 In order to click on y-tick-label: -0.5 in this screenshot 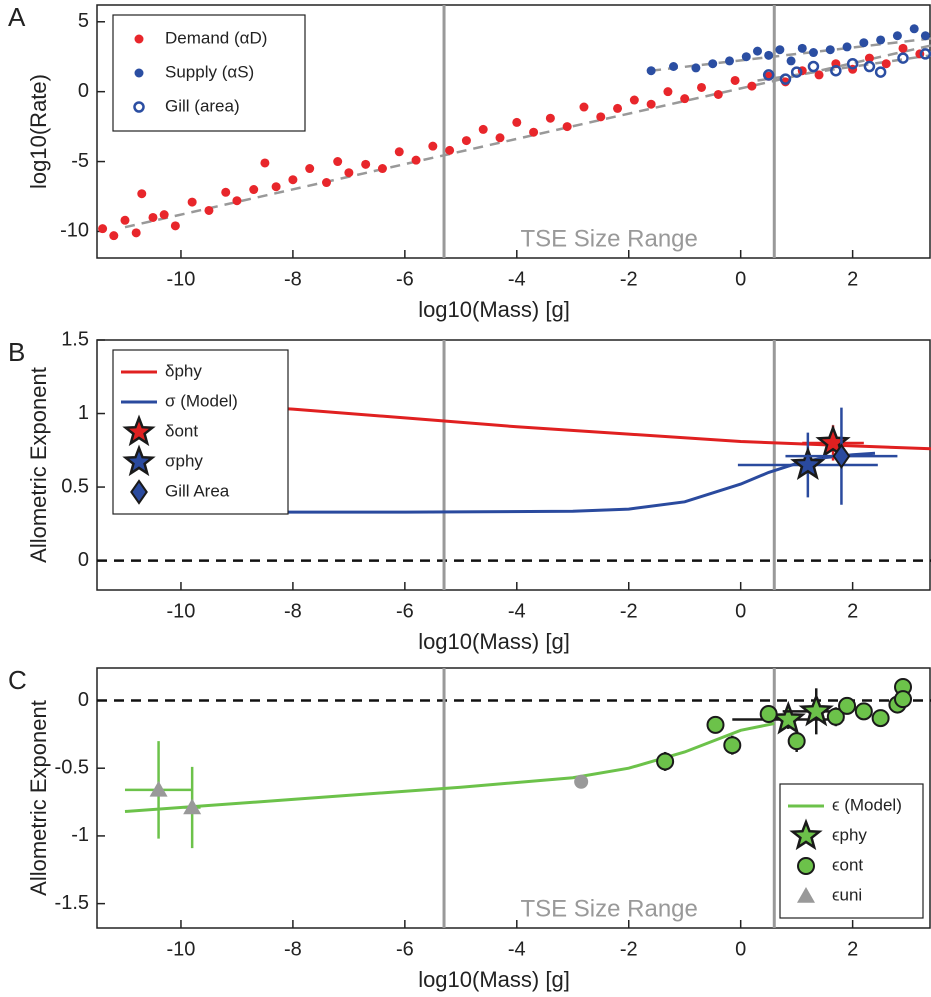, I will do `click(72, 767)`.